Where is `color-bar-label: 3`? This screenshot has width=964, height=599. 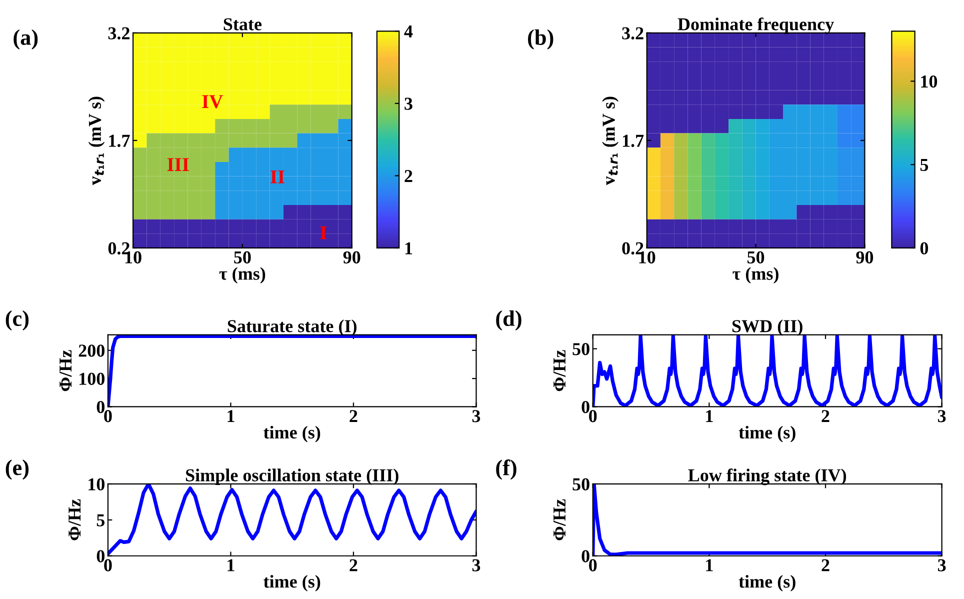 color-bar-label: 3 is located at coordinates (408, 104).